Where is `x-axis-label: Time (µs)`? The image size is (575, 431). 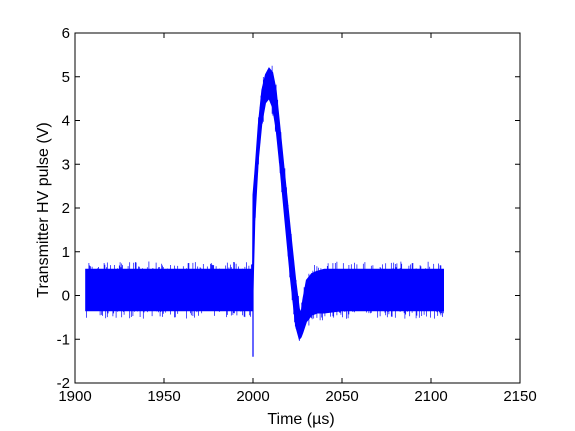 x-axis-label: Time (µs) is located at coordinates (300, 419).